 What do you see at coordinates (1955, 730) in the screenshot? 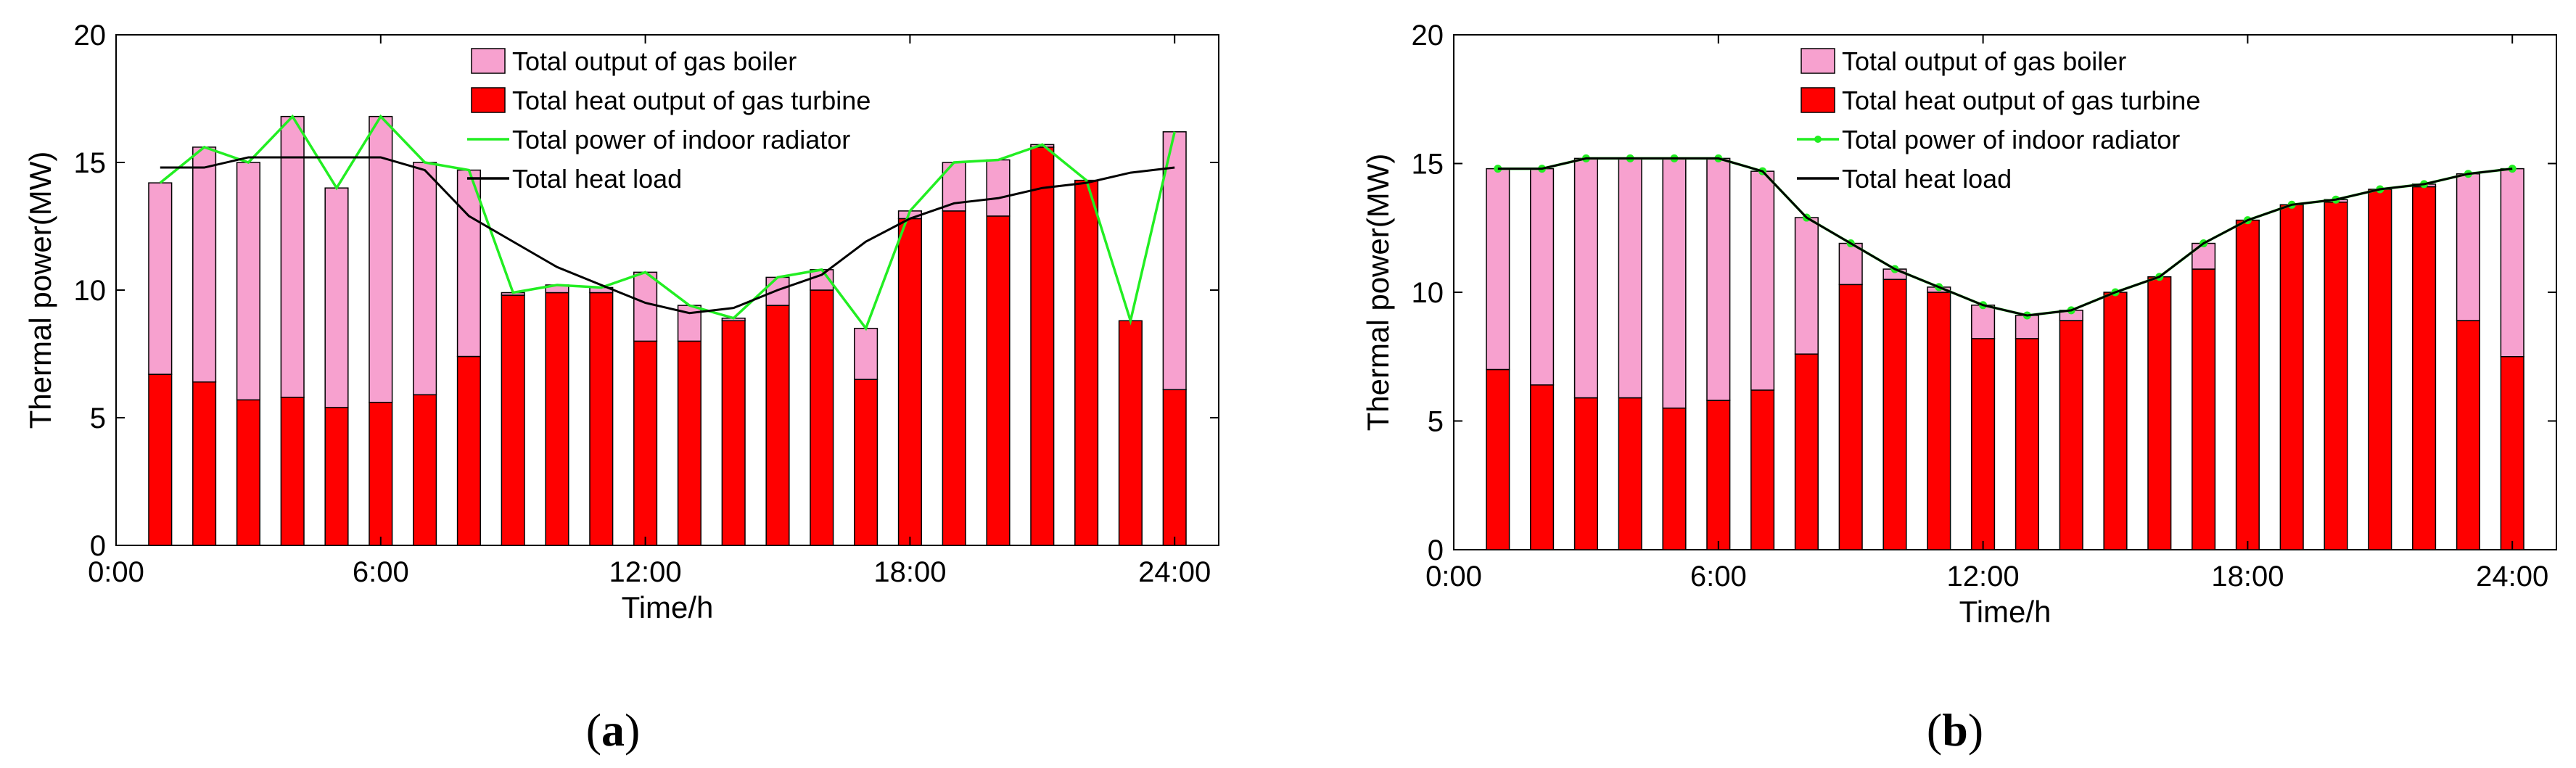
I see `caption-b: (b)` at bounding box center [1955, 730].